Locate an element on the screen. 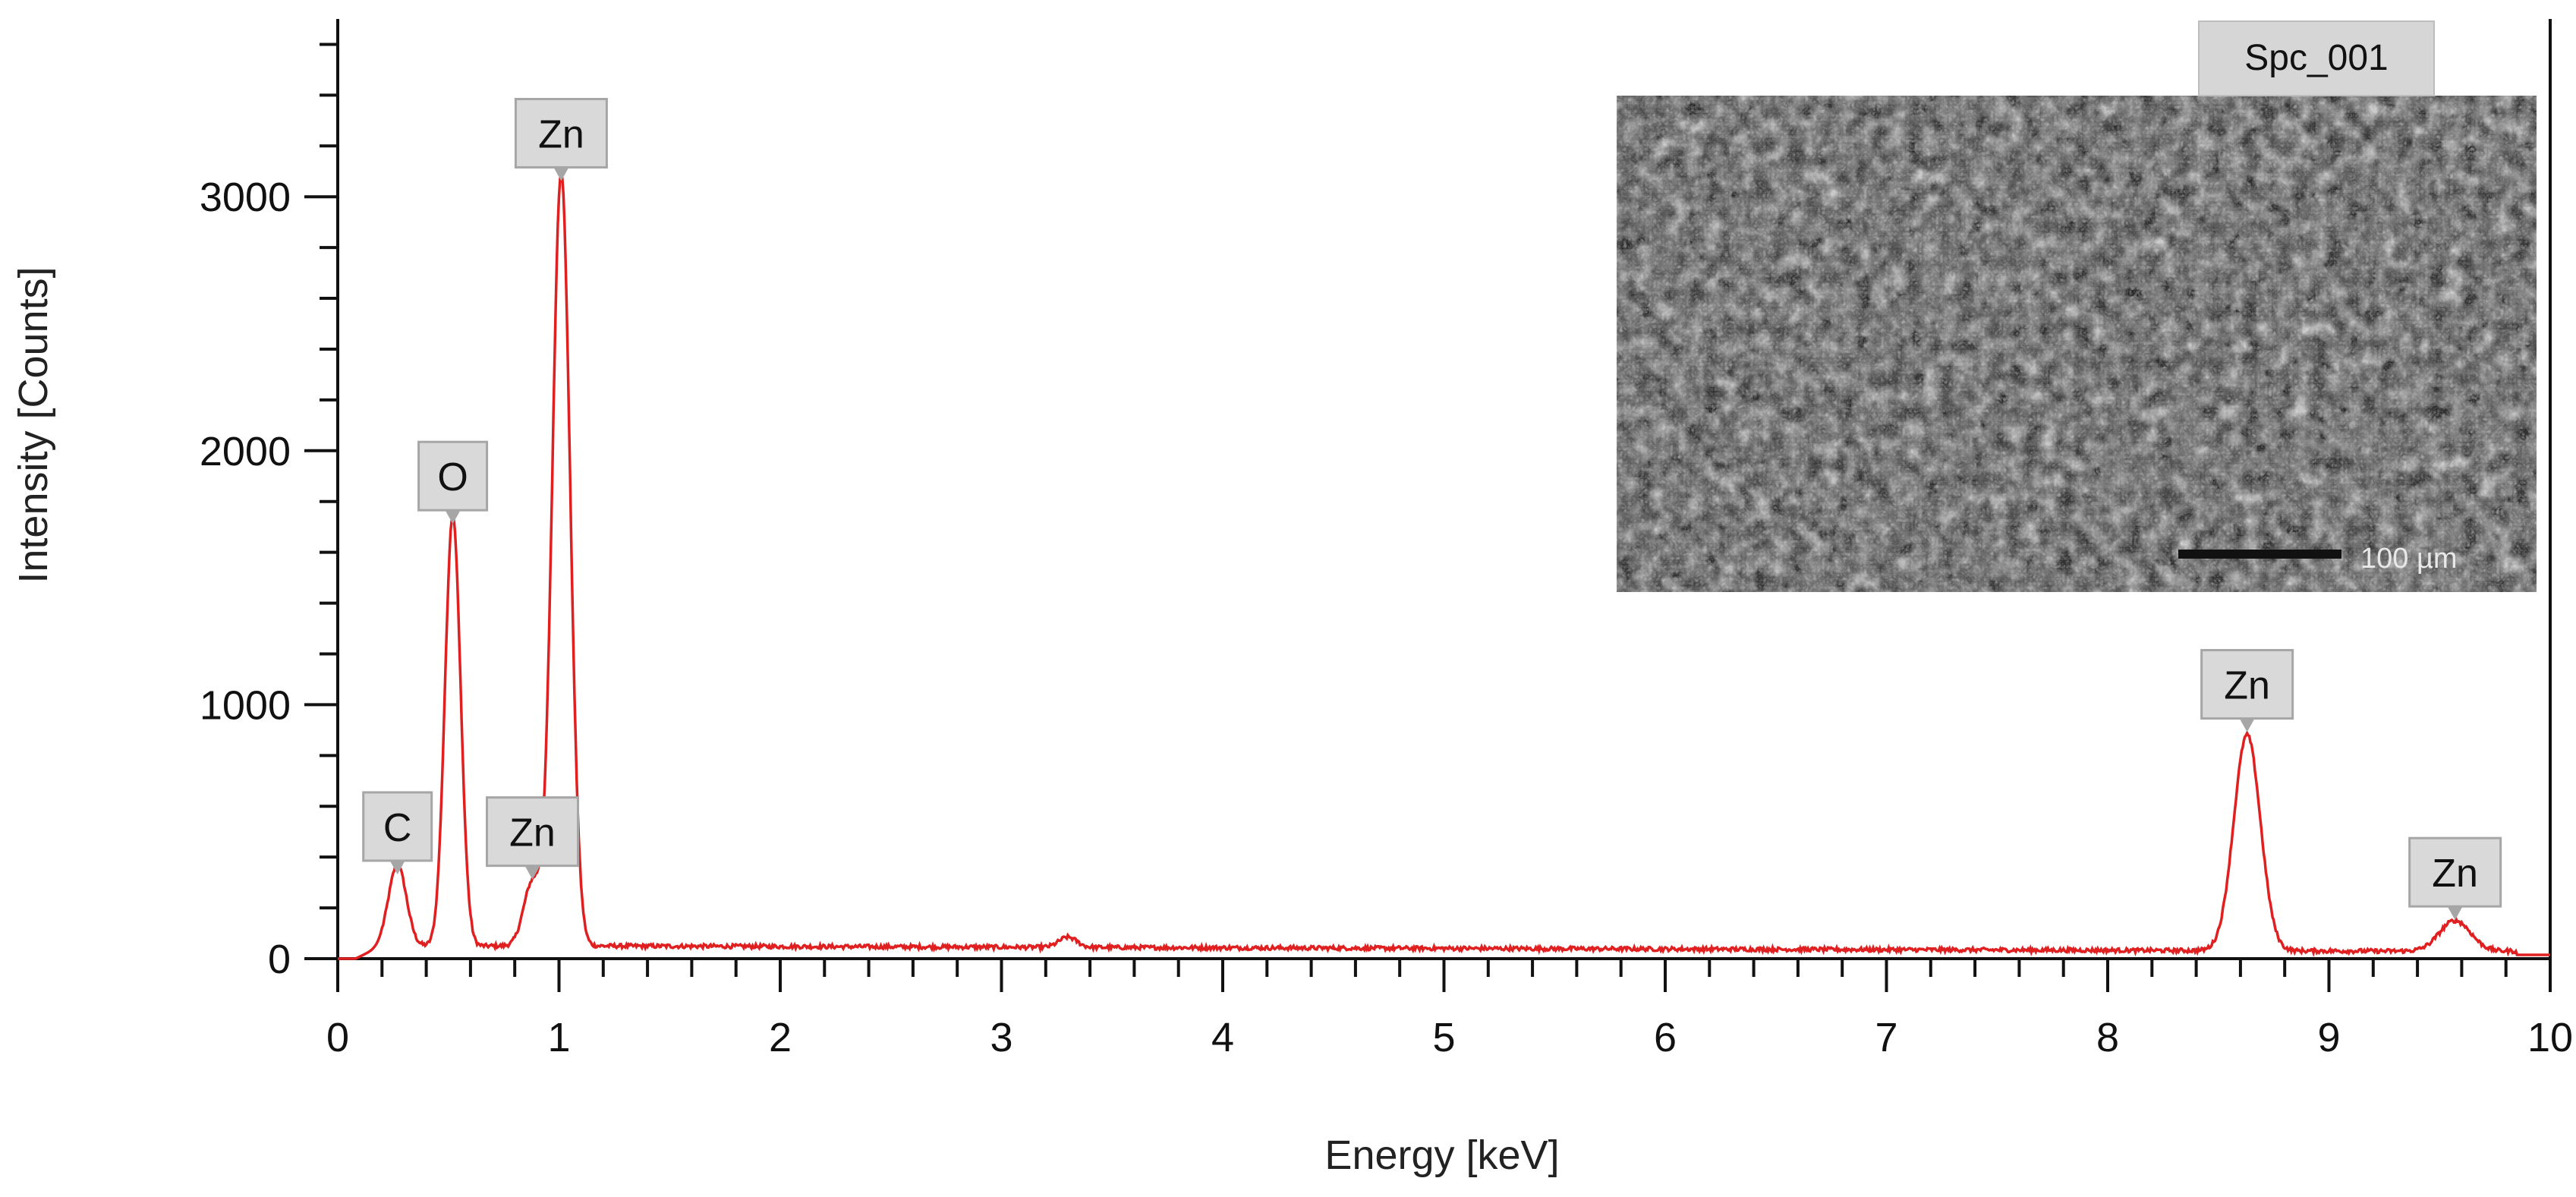 This screenshot has height=1197, width=2576. peak-label: O is located at coordinates (453, 482).